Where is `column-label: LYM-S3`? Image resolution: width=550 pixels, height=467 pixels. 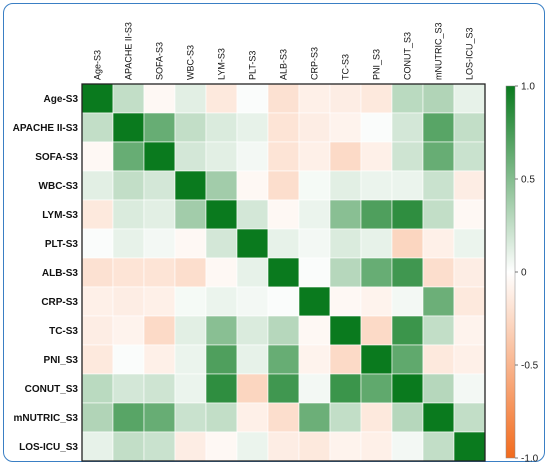
column-label: LYM-S3 is located at coordinates (222, 64).